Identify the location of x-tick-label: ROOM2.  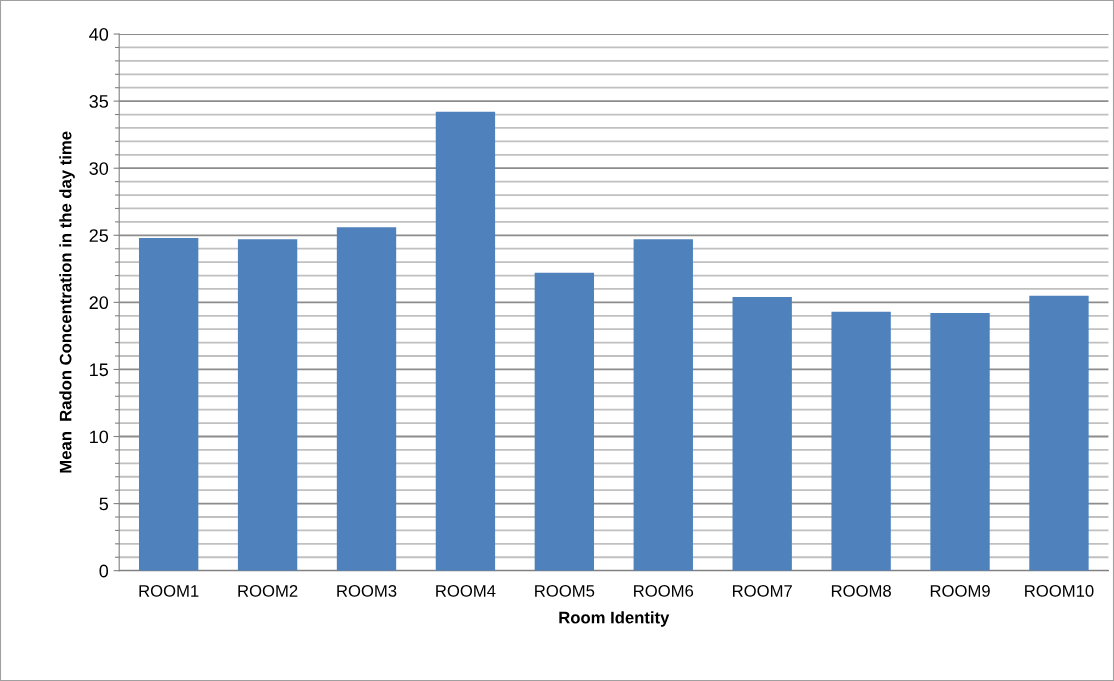
(268, 591).